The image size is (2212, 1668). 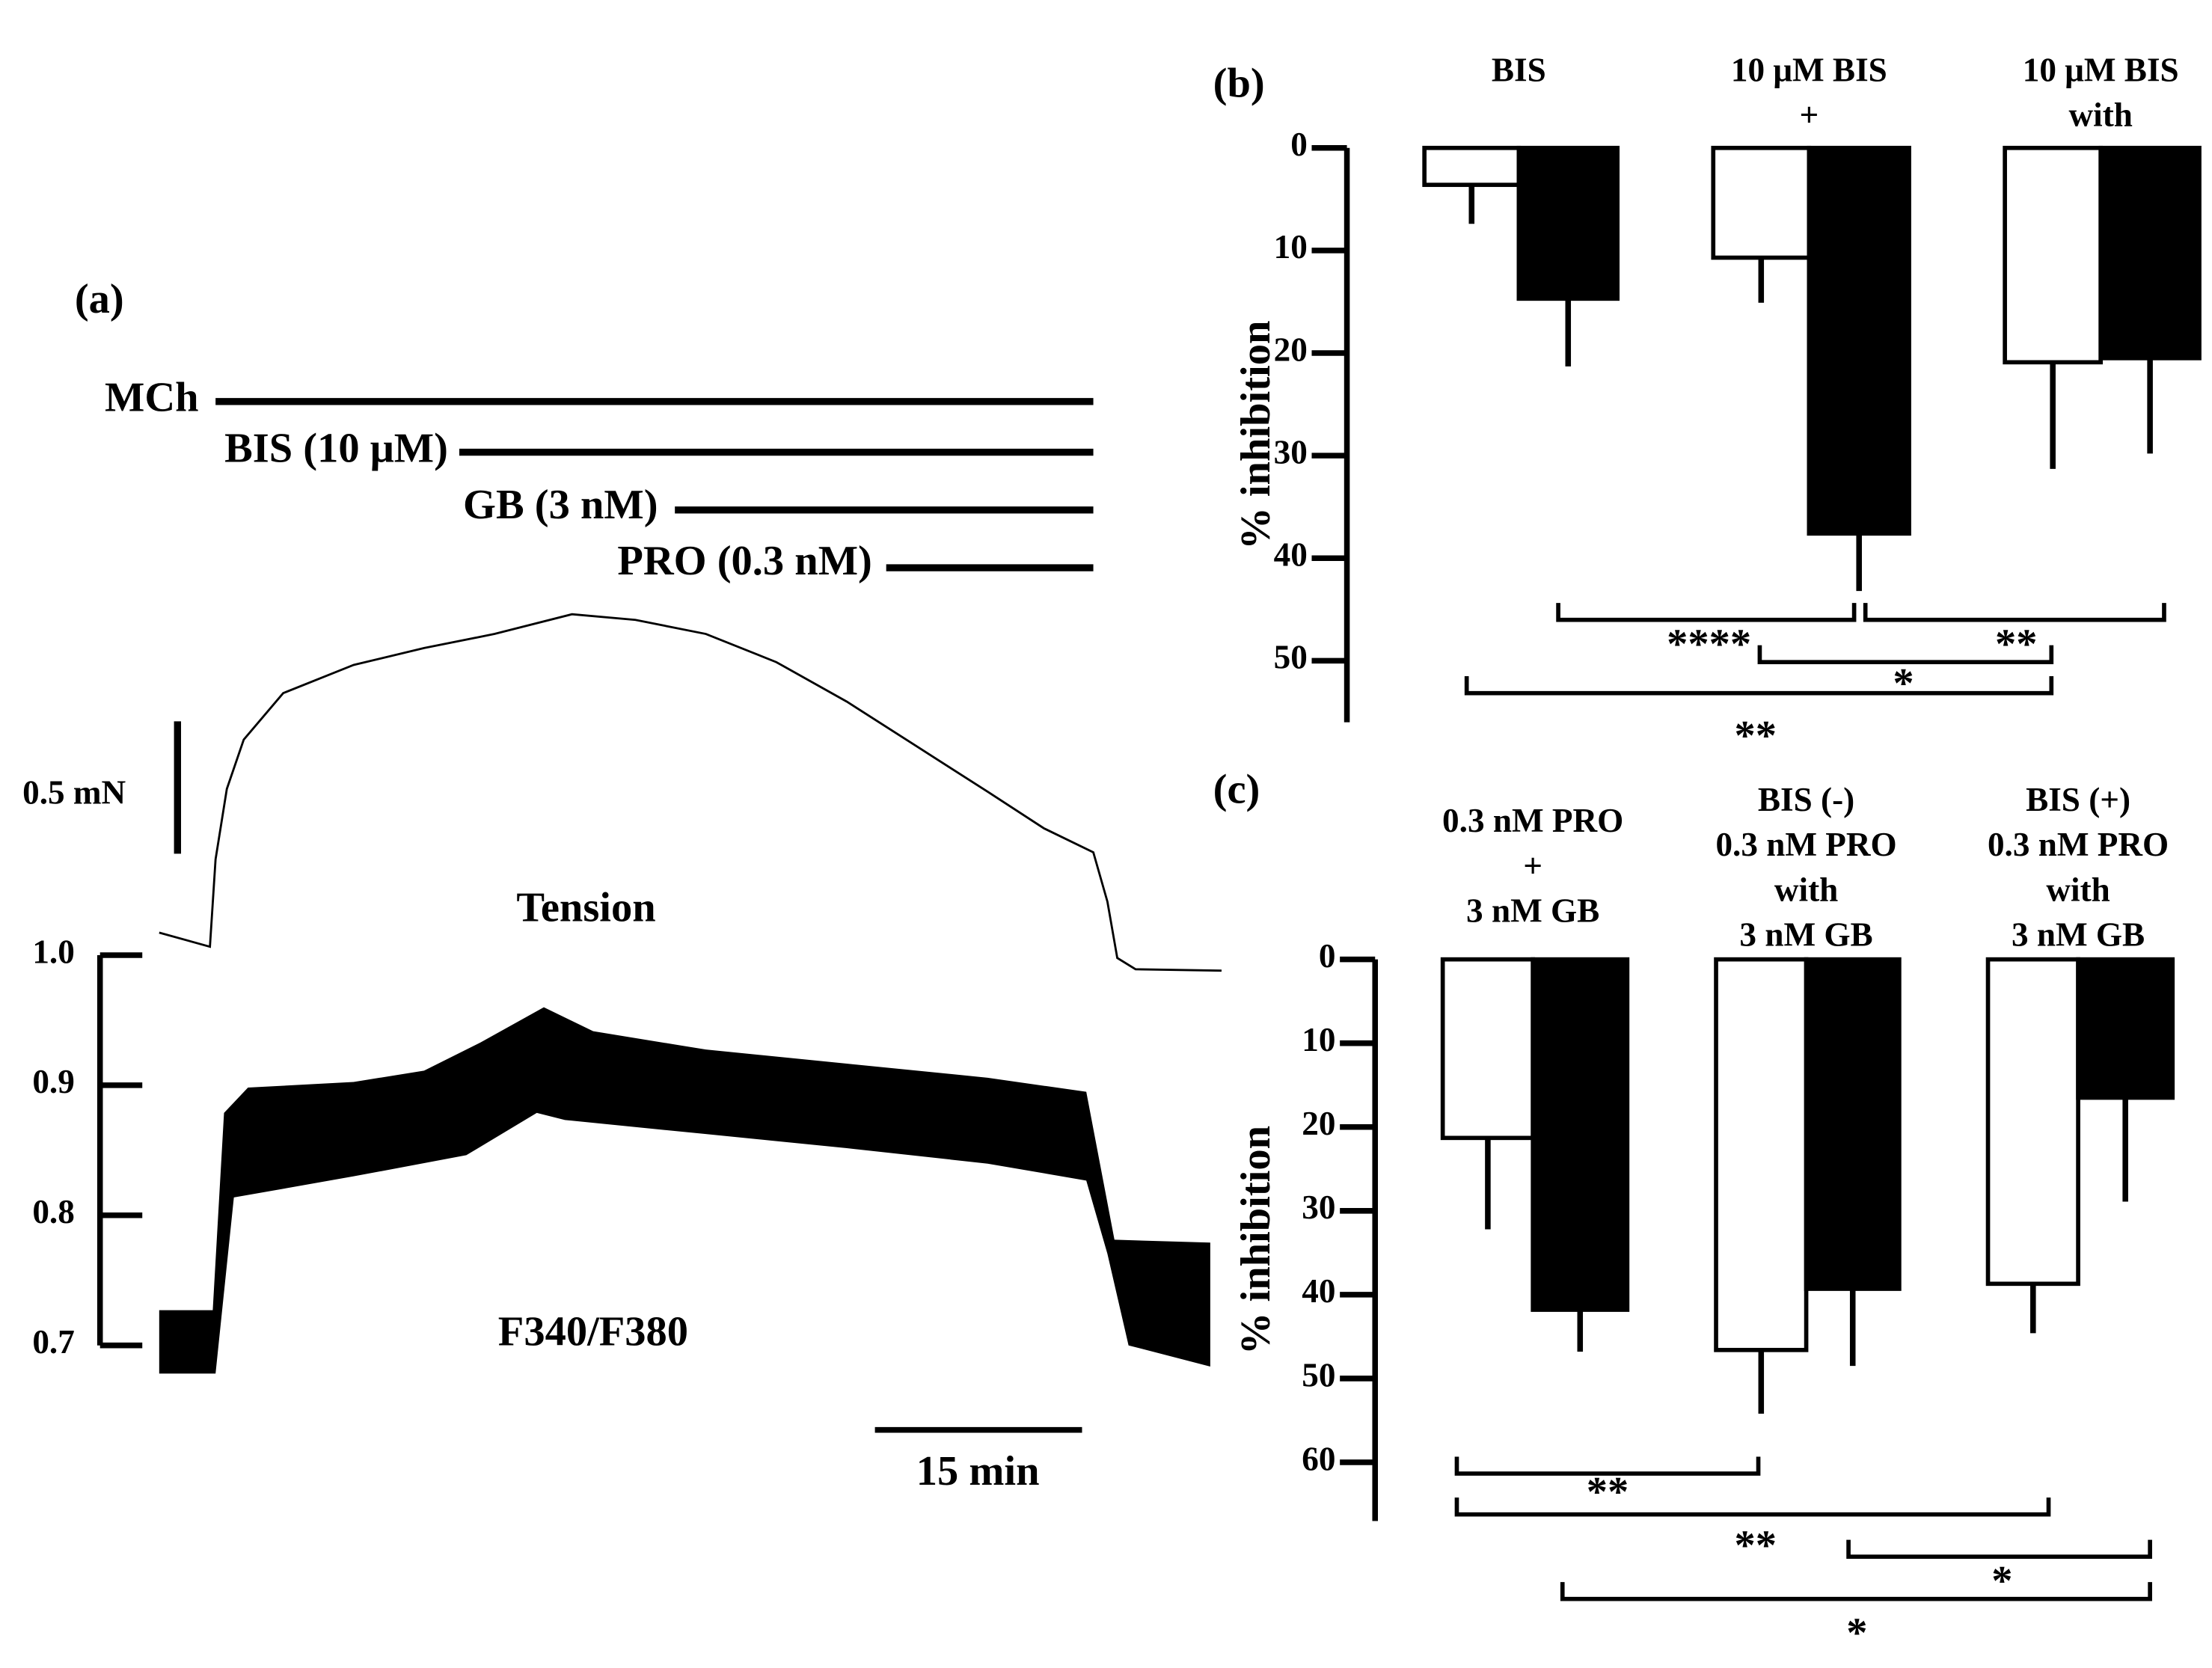 What do you see at coordinates (1709, 644) in the screenshot?
I see `significance-label: ****` at bounding box center [1709, 644].